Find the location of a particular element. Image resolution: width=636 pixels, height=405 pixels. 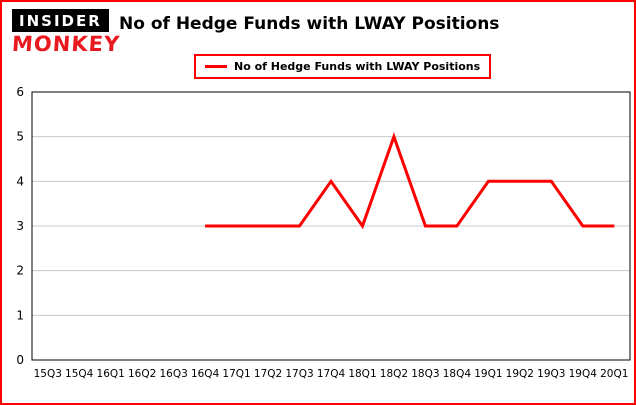

x-axis-tick-label: 17Q3 is located at coordinates (299, 374).